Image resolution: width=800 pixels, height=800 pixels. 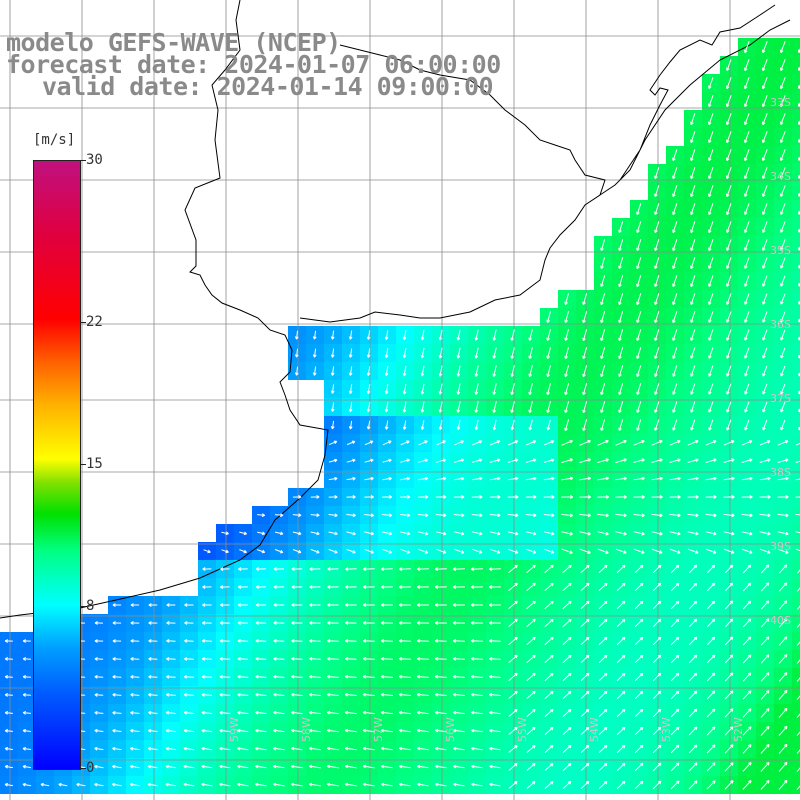 What do you see at coordinates (450, 729) in the screenshot?
I see `longitude-label: 56W` at bounding box center [450, 729].